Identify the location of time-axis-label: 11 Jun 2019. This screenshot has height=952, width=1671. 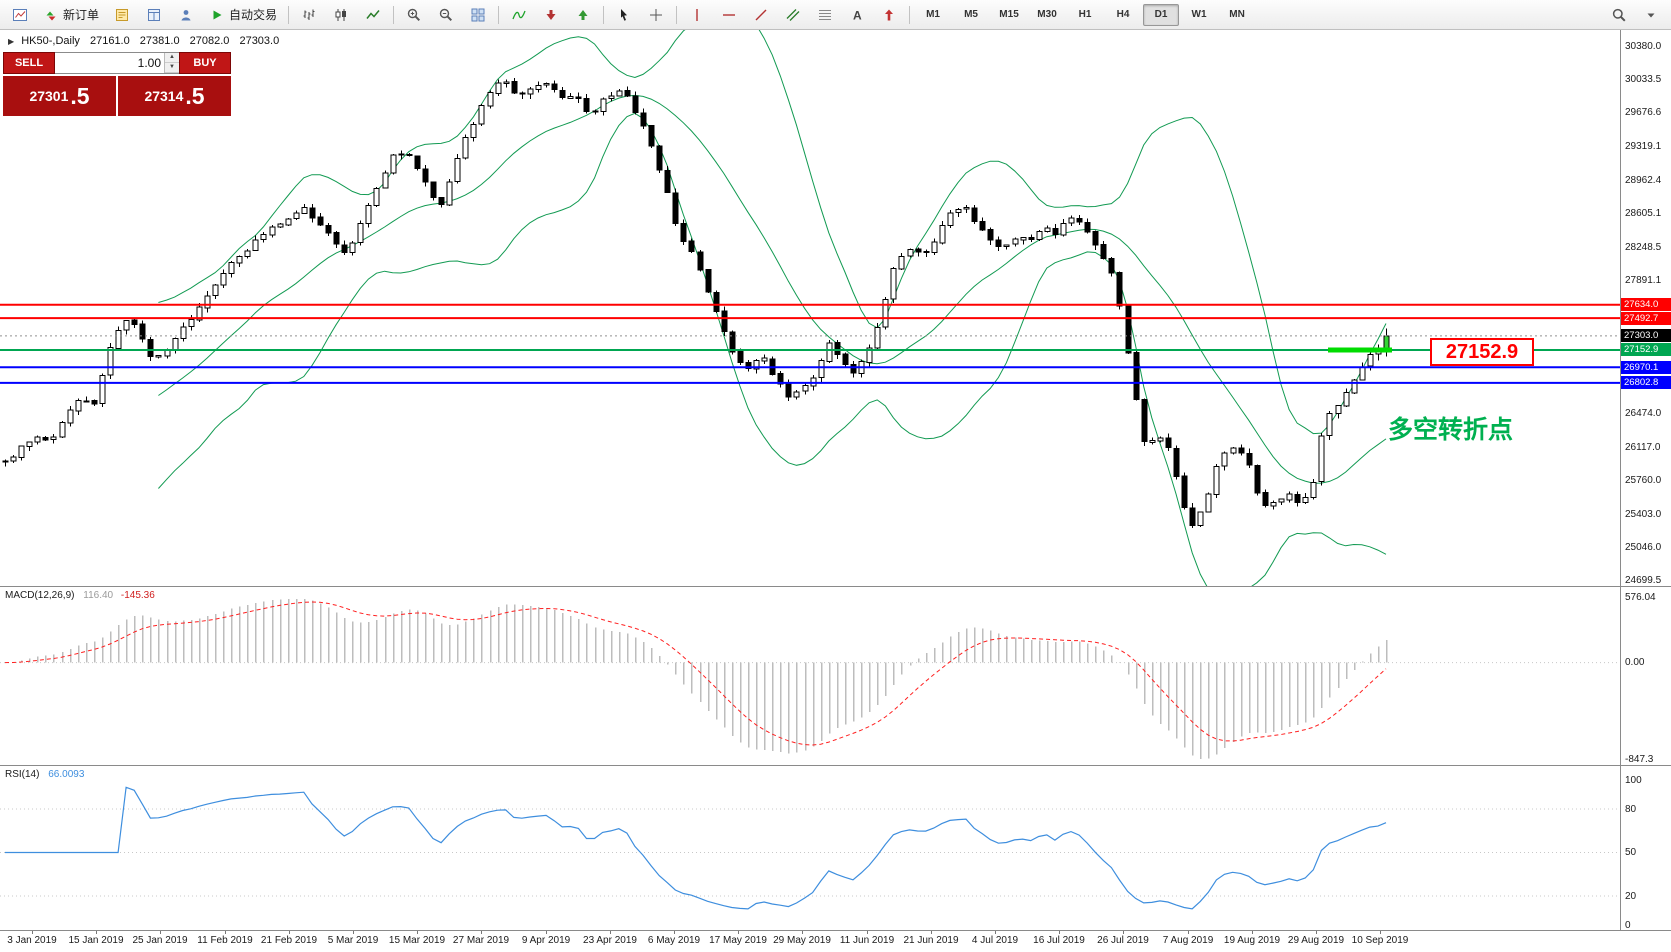
(867, 940).